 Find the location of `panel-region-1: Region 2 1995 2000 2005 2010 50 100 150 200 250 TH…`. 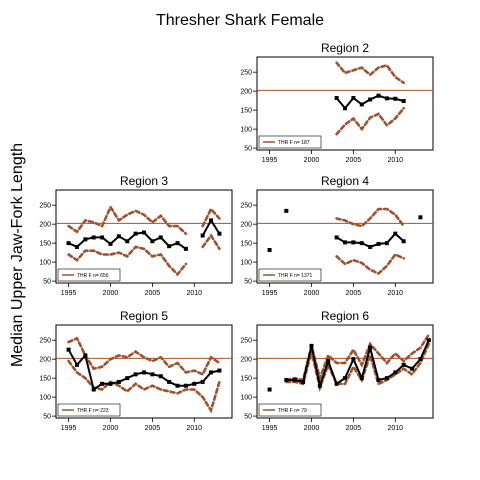

panel-region-1: Region 2 1995 2000 2005 2010 50 100 150 200 250 TH… is located at coordinates (337, 102).